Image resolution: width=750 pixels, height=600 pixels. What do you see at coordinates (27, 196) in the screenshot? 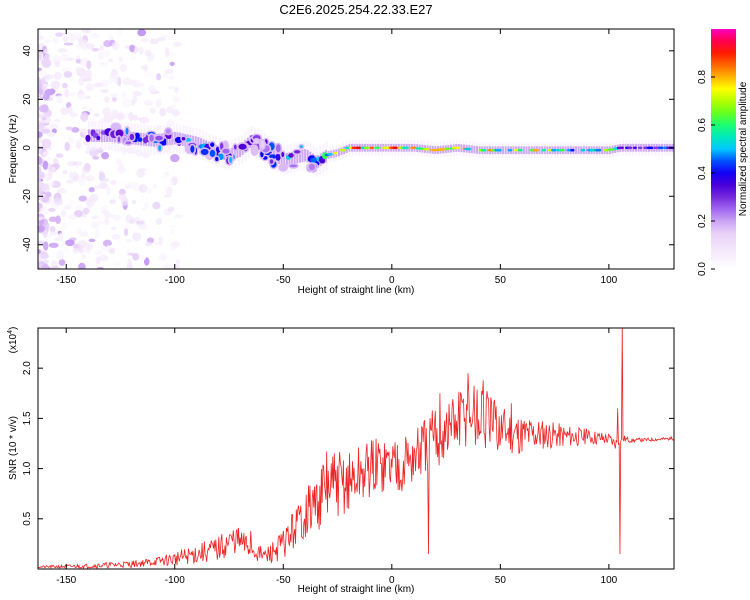
I see `spectrogram-y-tick-label: -20` at bounding box center [27, 196].